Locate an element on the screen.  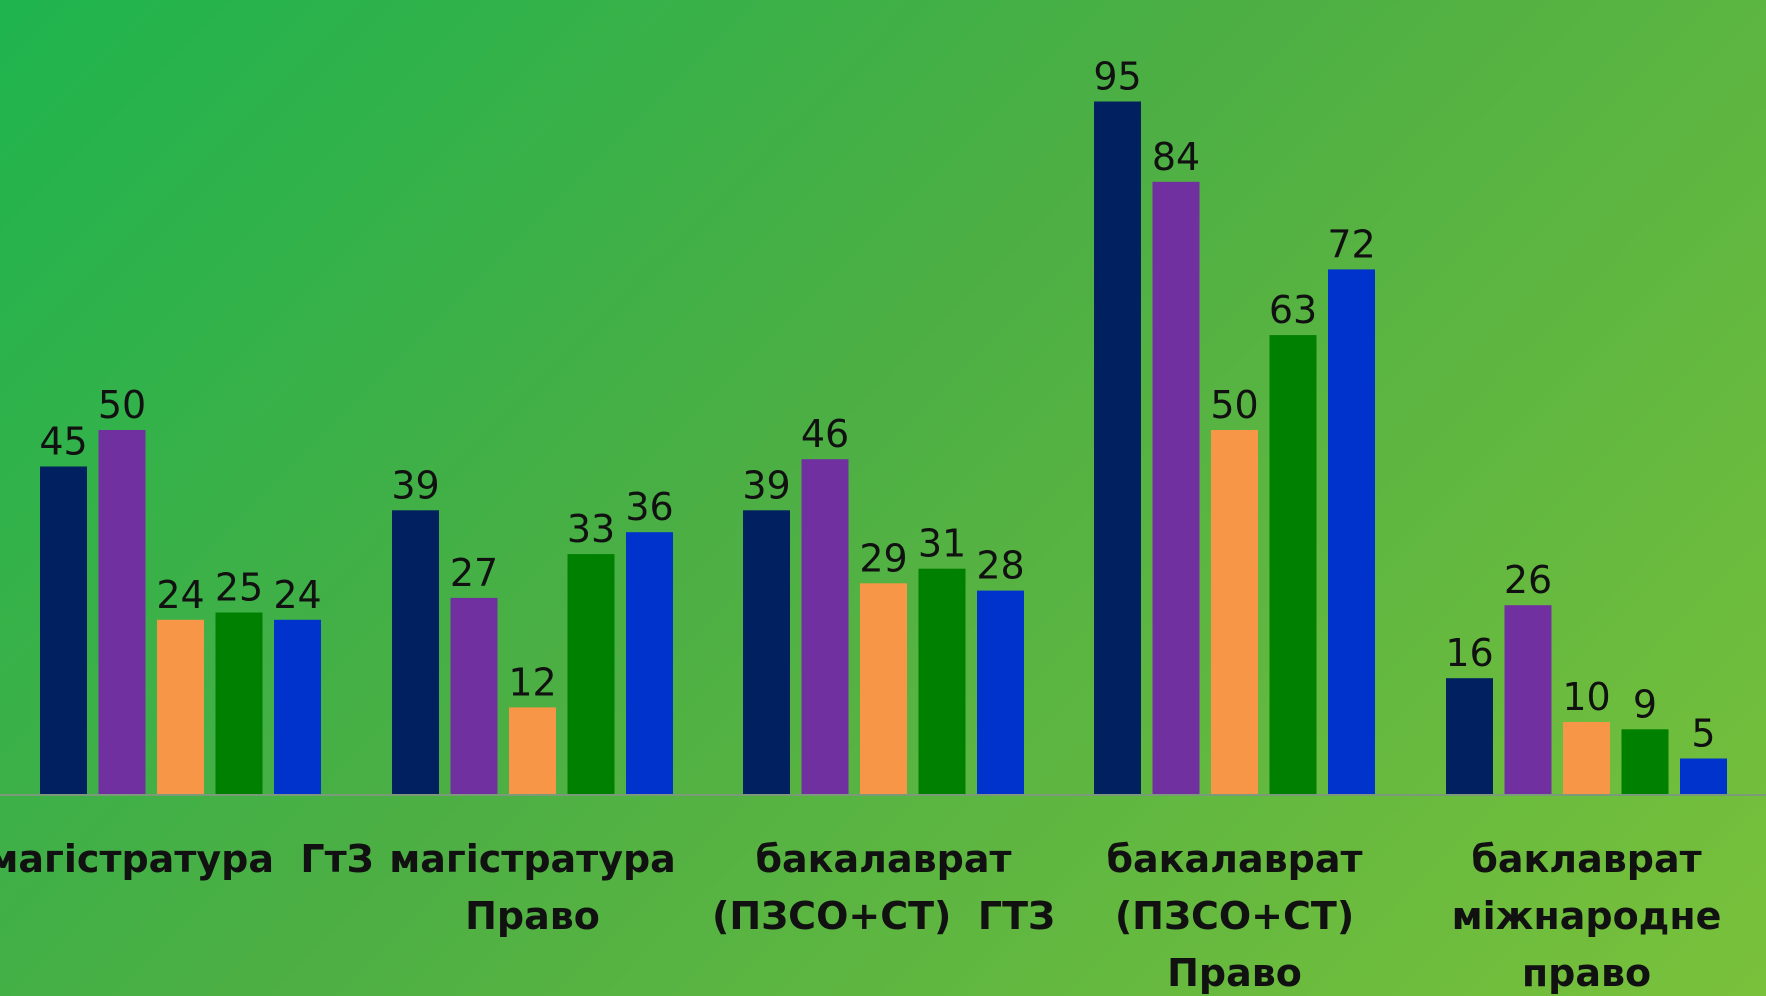
category-label: магістратура is located at coordinates (532, 859).